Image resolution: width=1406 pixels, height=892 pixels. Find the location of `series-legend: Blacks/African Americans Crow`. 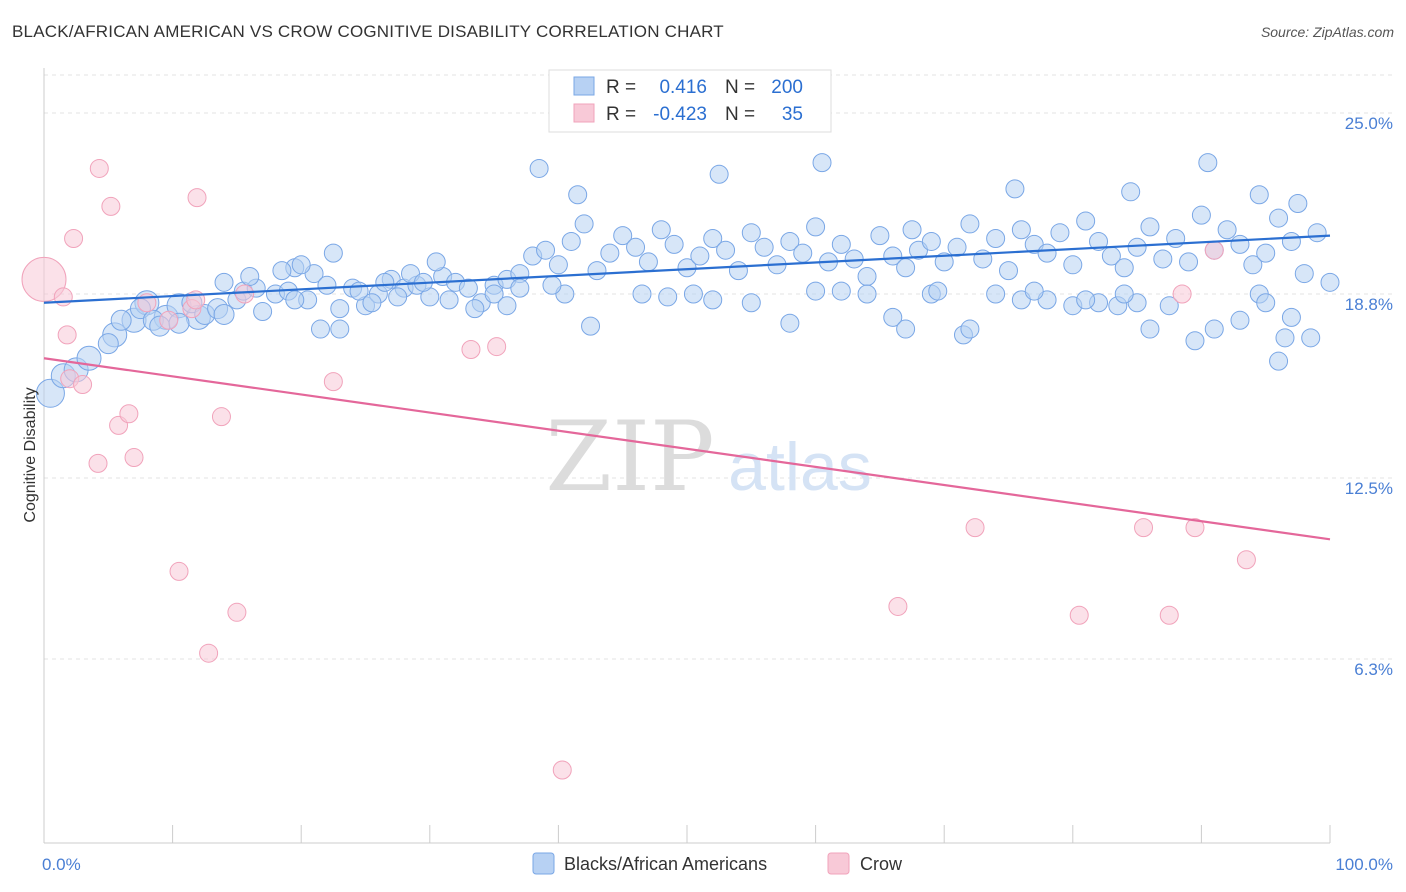

series-legend: Blacks/African Americans Crow is located at coordinates (717, 863).